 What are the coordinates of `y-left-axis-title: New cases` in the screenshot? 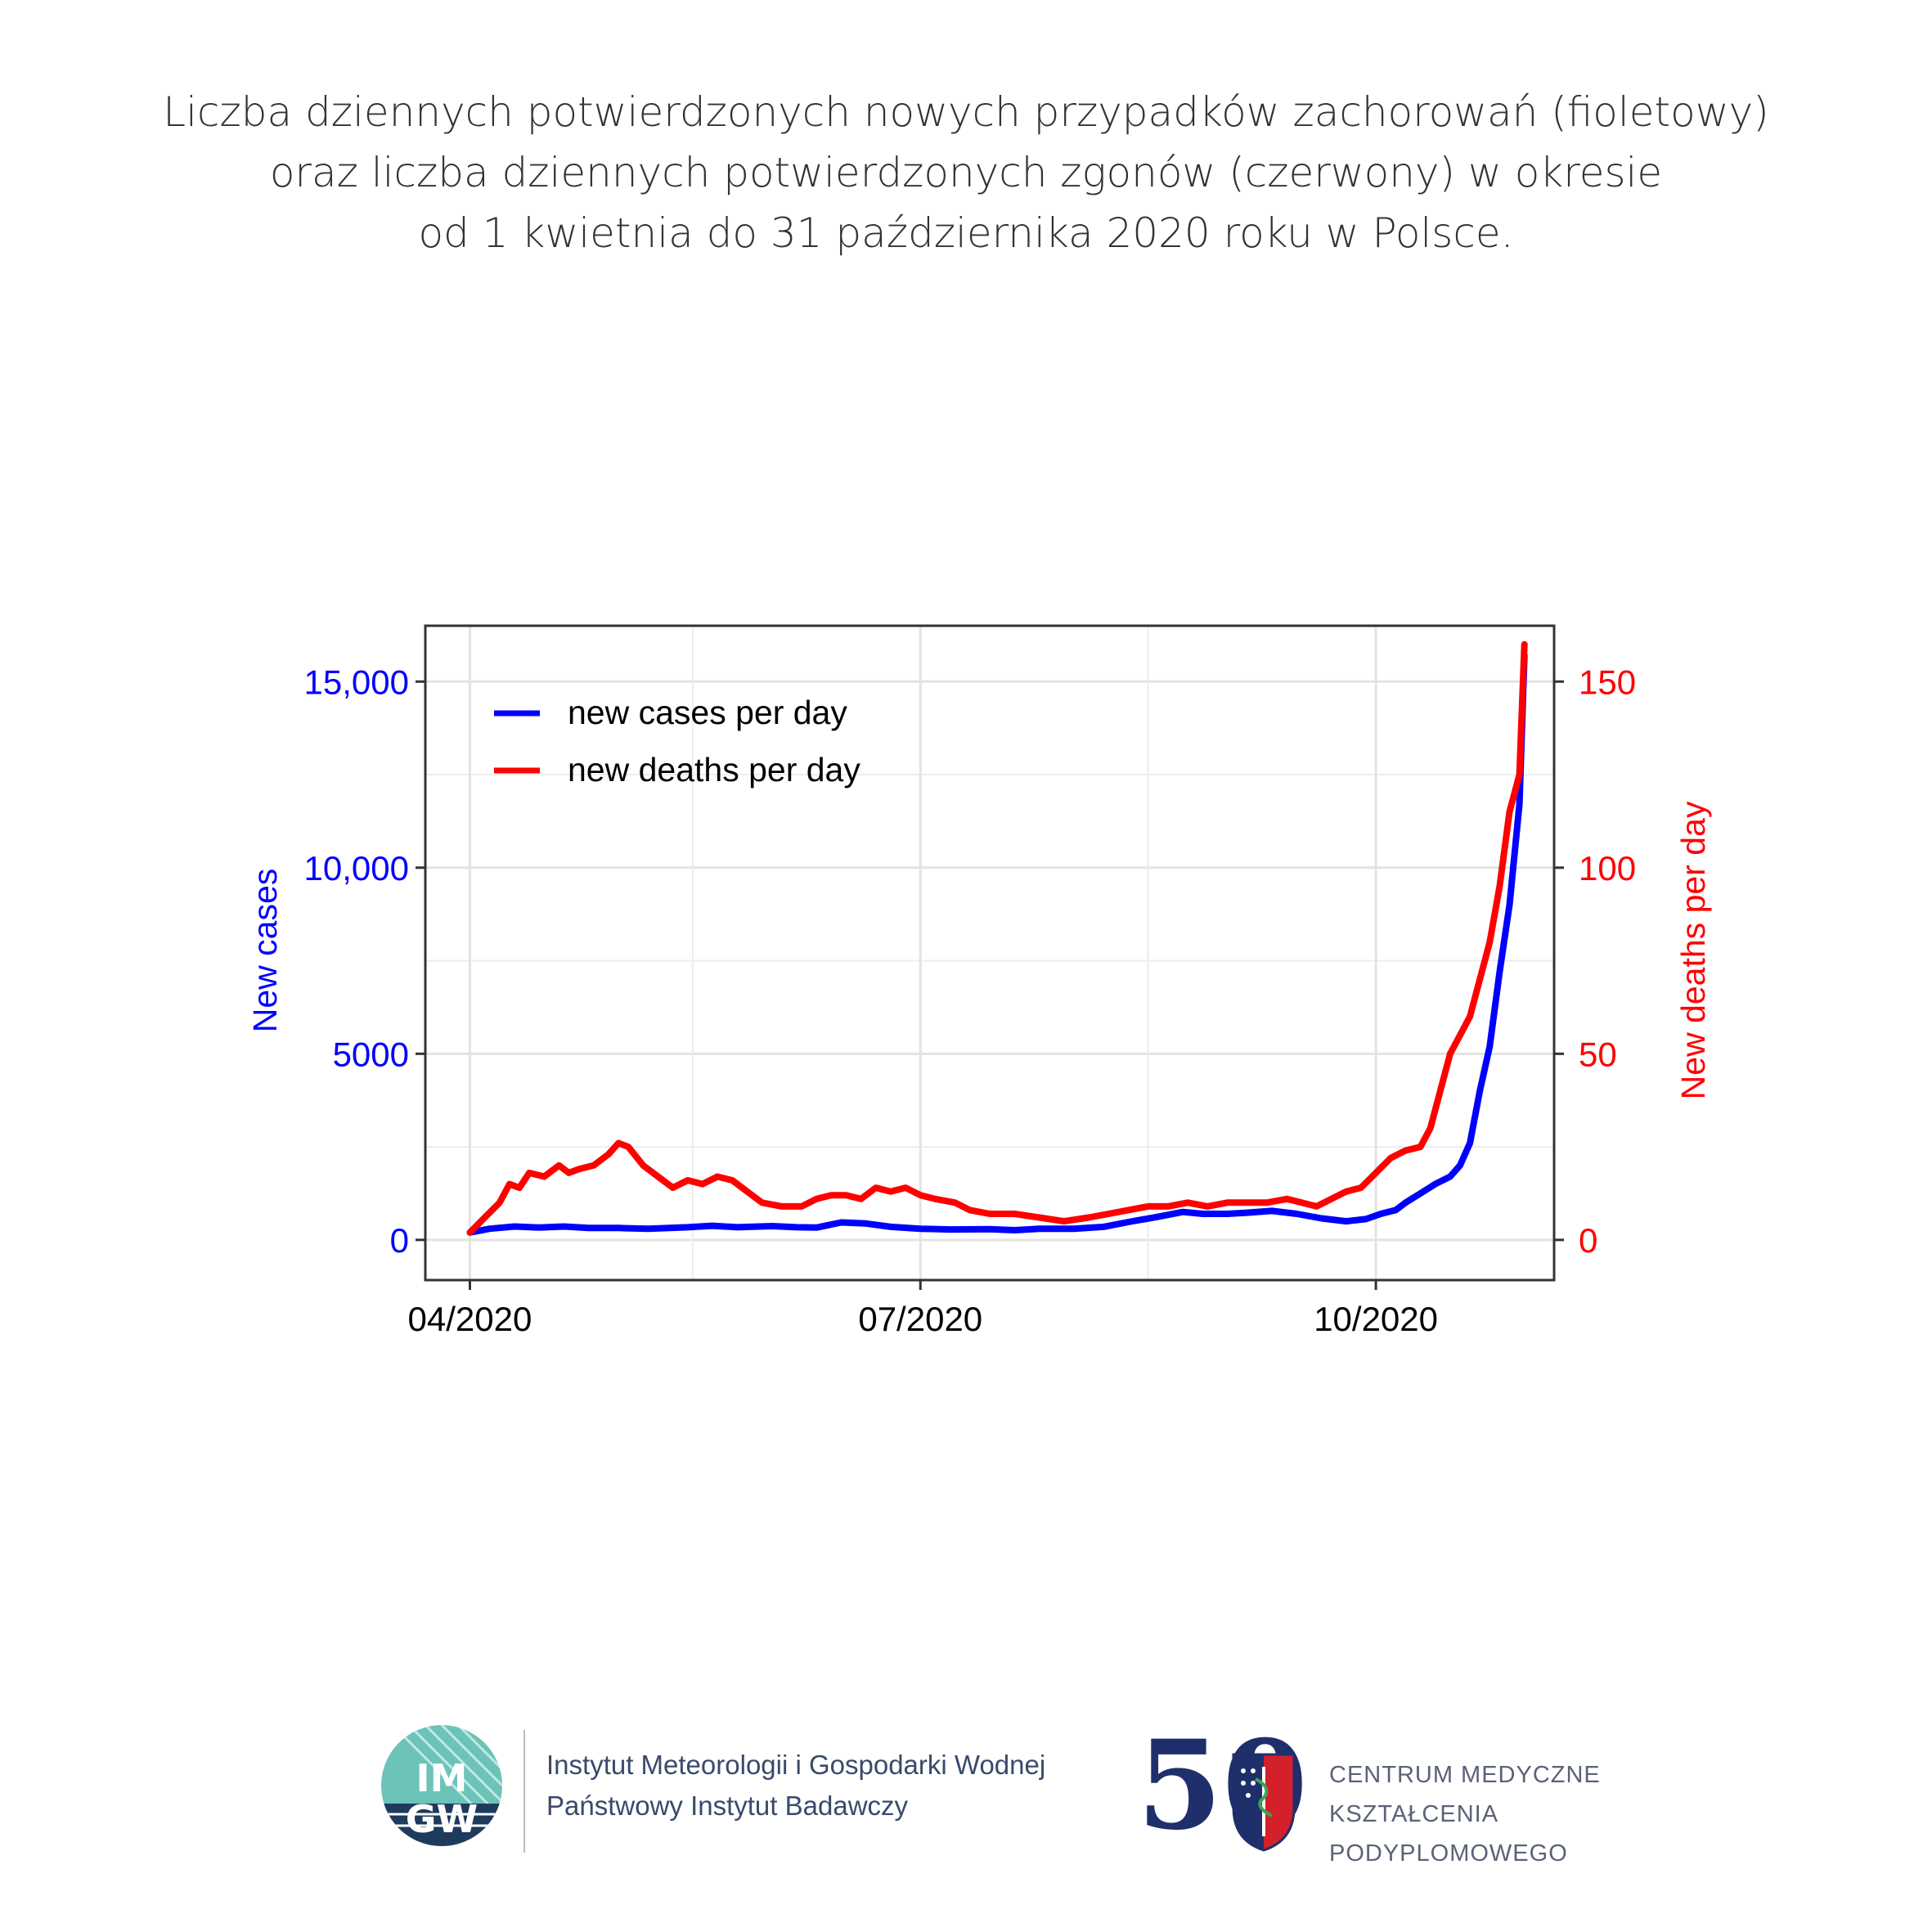 It's located at (265, 951).